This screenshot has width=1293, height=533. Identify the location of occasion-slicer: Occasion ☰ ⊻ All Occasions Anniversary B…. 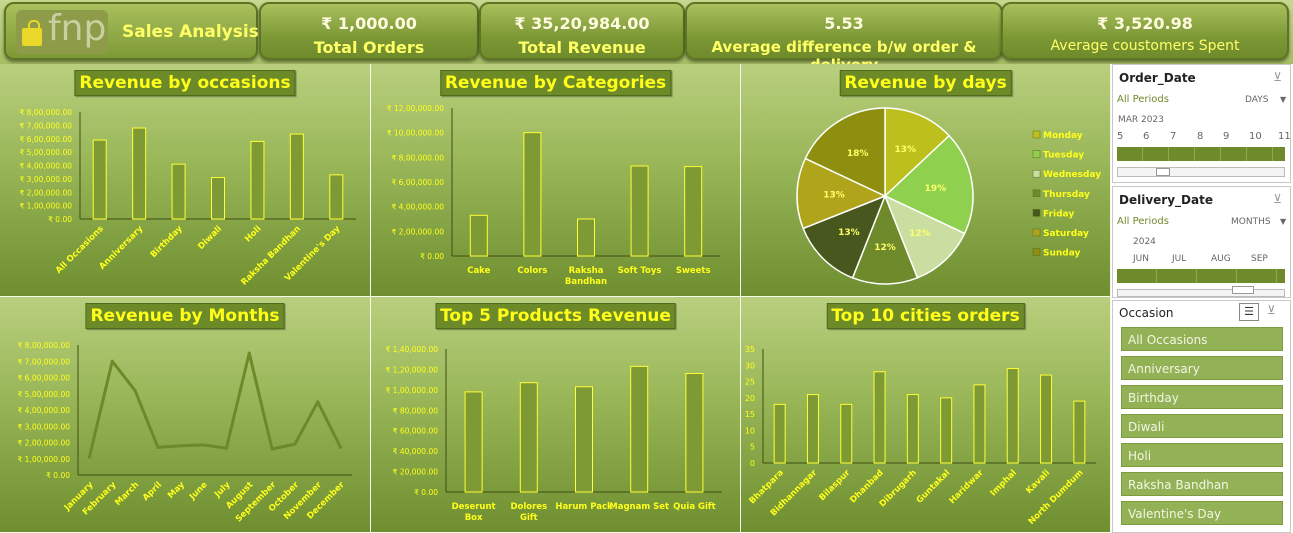
(1201, 416).